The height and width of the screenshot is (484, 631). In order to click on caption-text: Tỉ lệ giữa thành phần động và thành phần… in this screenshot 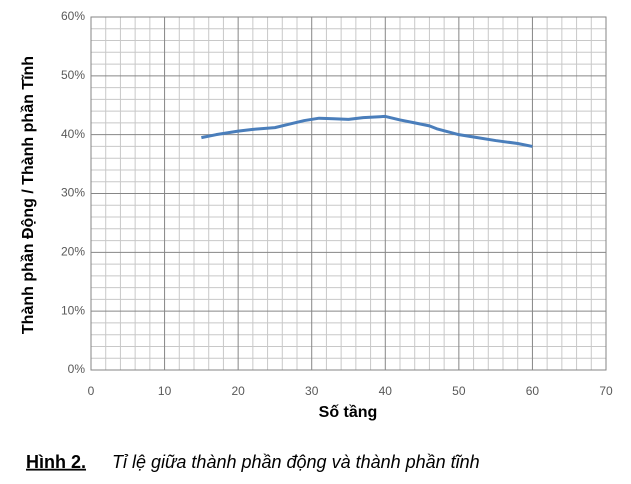, I will do `click(296, 462)`.